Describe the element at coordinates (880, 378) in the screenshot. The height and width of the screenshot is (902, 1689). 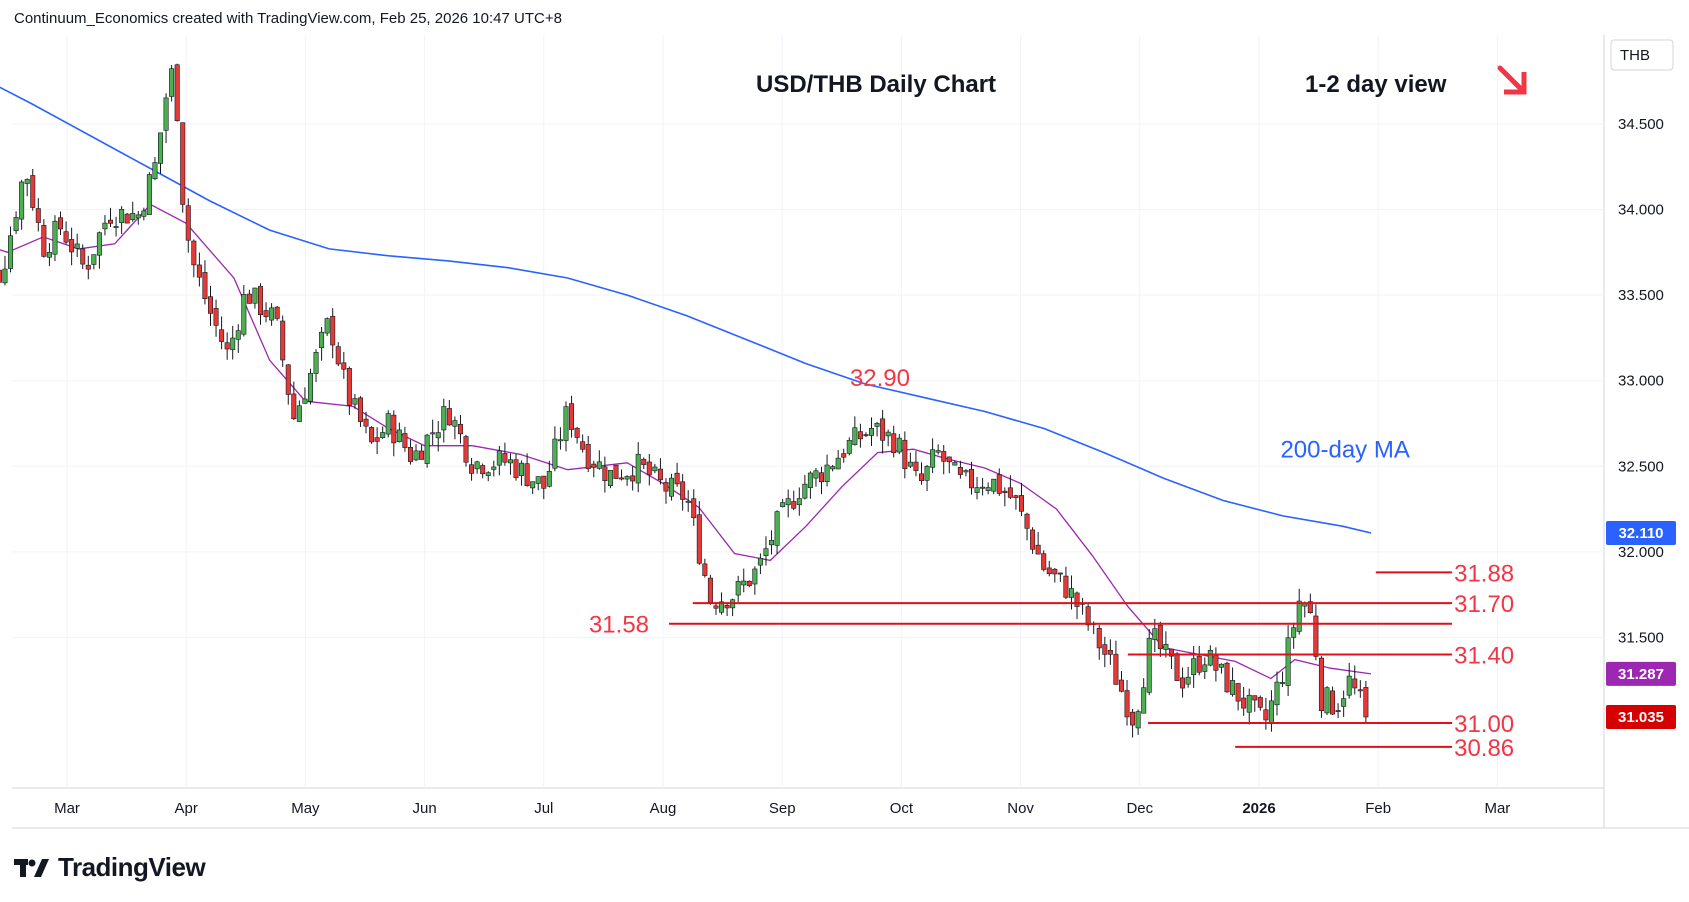
I see `peak-annotation: 32.90` at that location.